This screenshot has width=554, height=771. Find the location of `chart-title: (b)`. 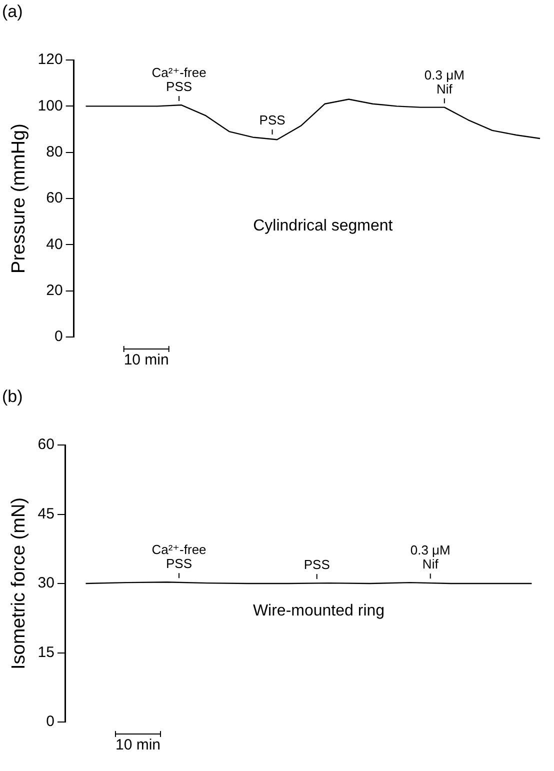

chart-title: (b) is located at coordinates (12, 396).